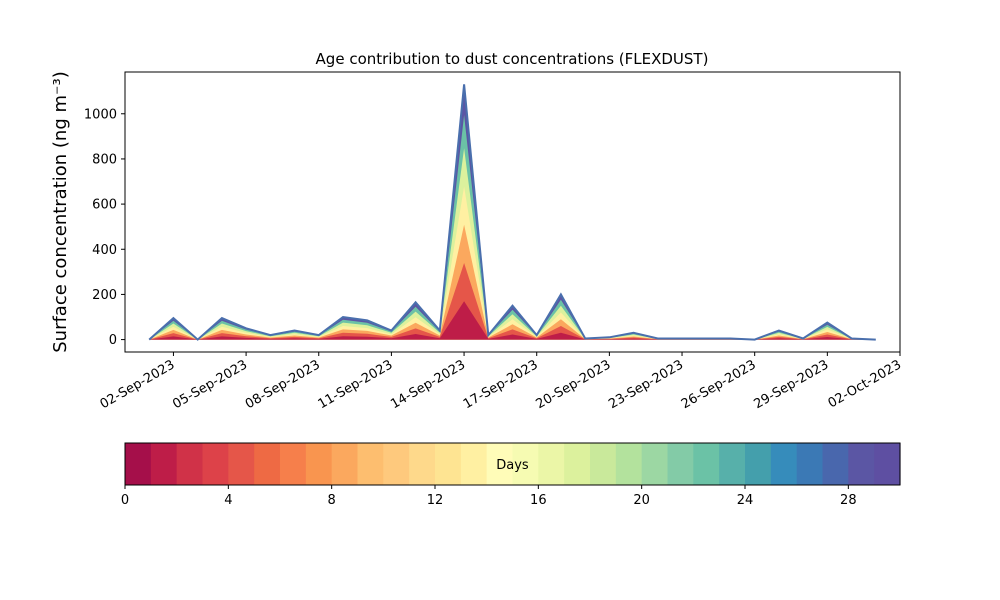 The image size is (1000, 600). I want to click on x-tick-label: 29-Sep-2023, so click(792, 384).